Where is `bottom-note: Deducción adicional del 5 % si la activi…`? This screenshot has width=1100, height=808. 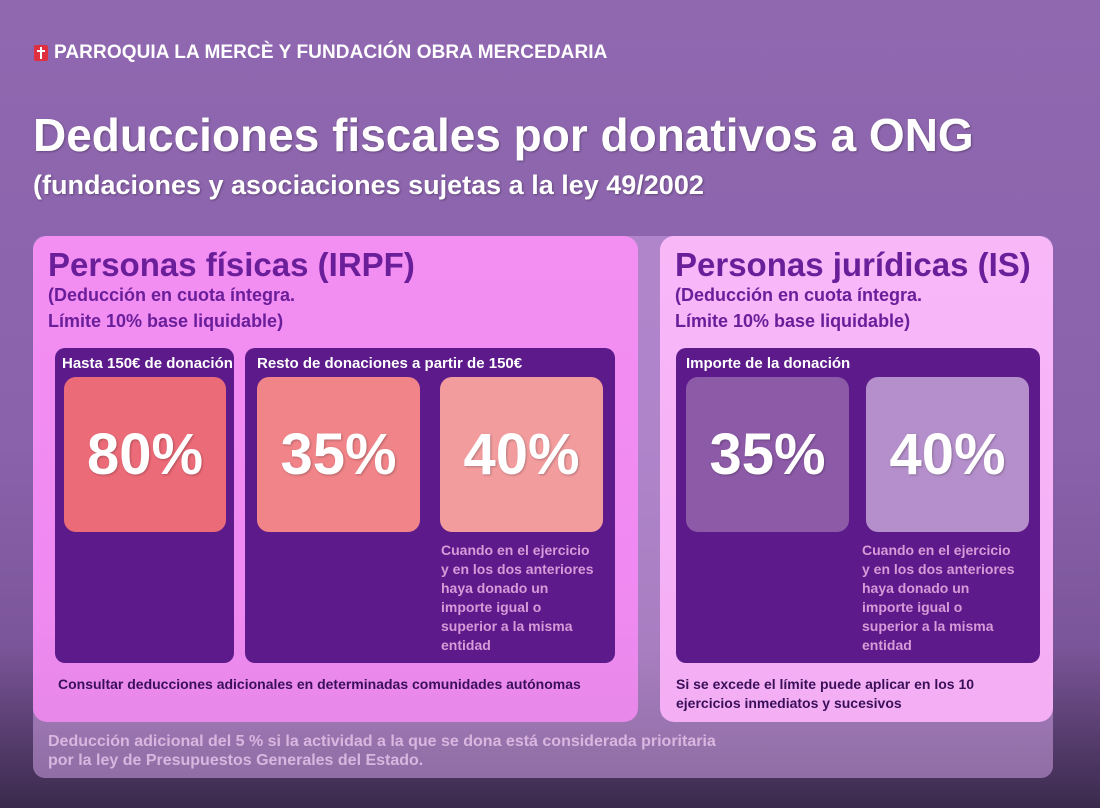 bottom-note: Deducción adicional del 5 % si la activi… is located at coordinates (382, 751).